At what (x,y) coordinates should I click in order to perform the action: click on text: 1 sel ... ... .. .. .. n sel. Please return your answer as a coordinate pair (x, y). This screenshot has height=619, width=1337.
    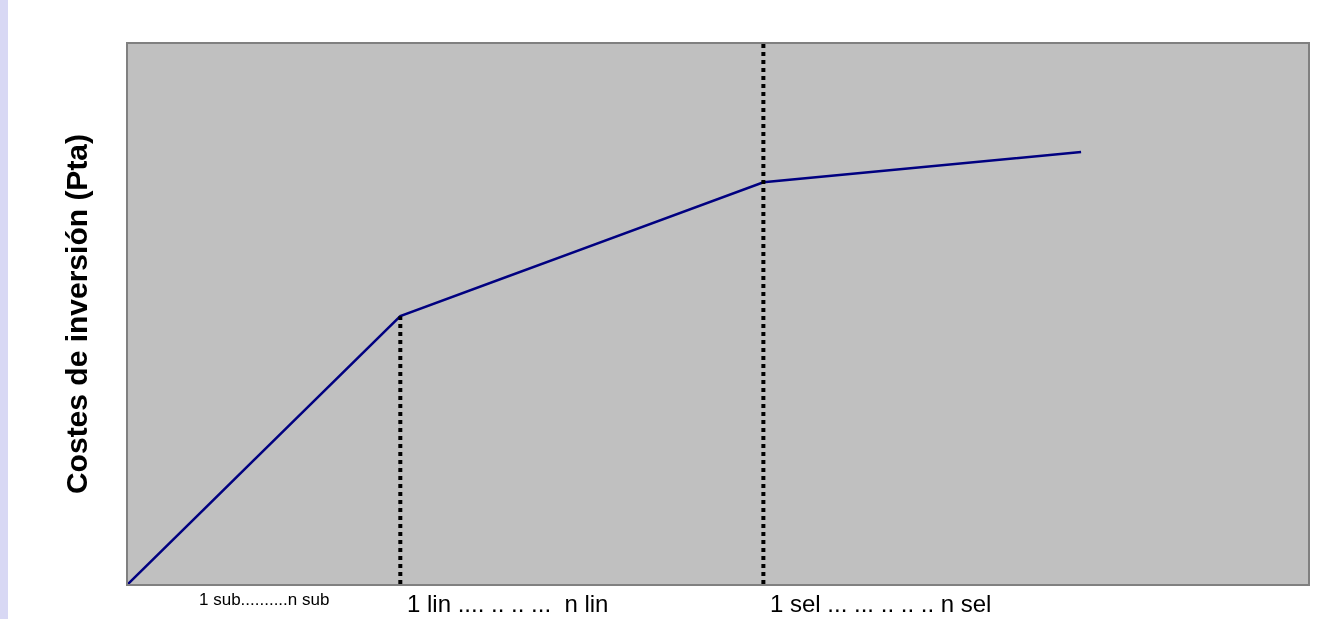
    Looking at the image, I should click on (881, 603).